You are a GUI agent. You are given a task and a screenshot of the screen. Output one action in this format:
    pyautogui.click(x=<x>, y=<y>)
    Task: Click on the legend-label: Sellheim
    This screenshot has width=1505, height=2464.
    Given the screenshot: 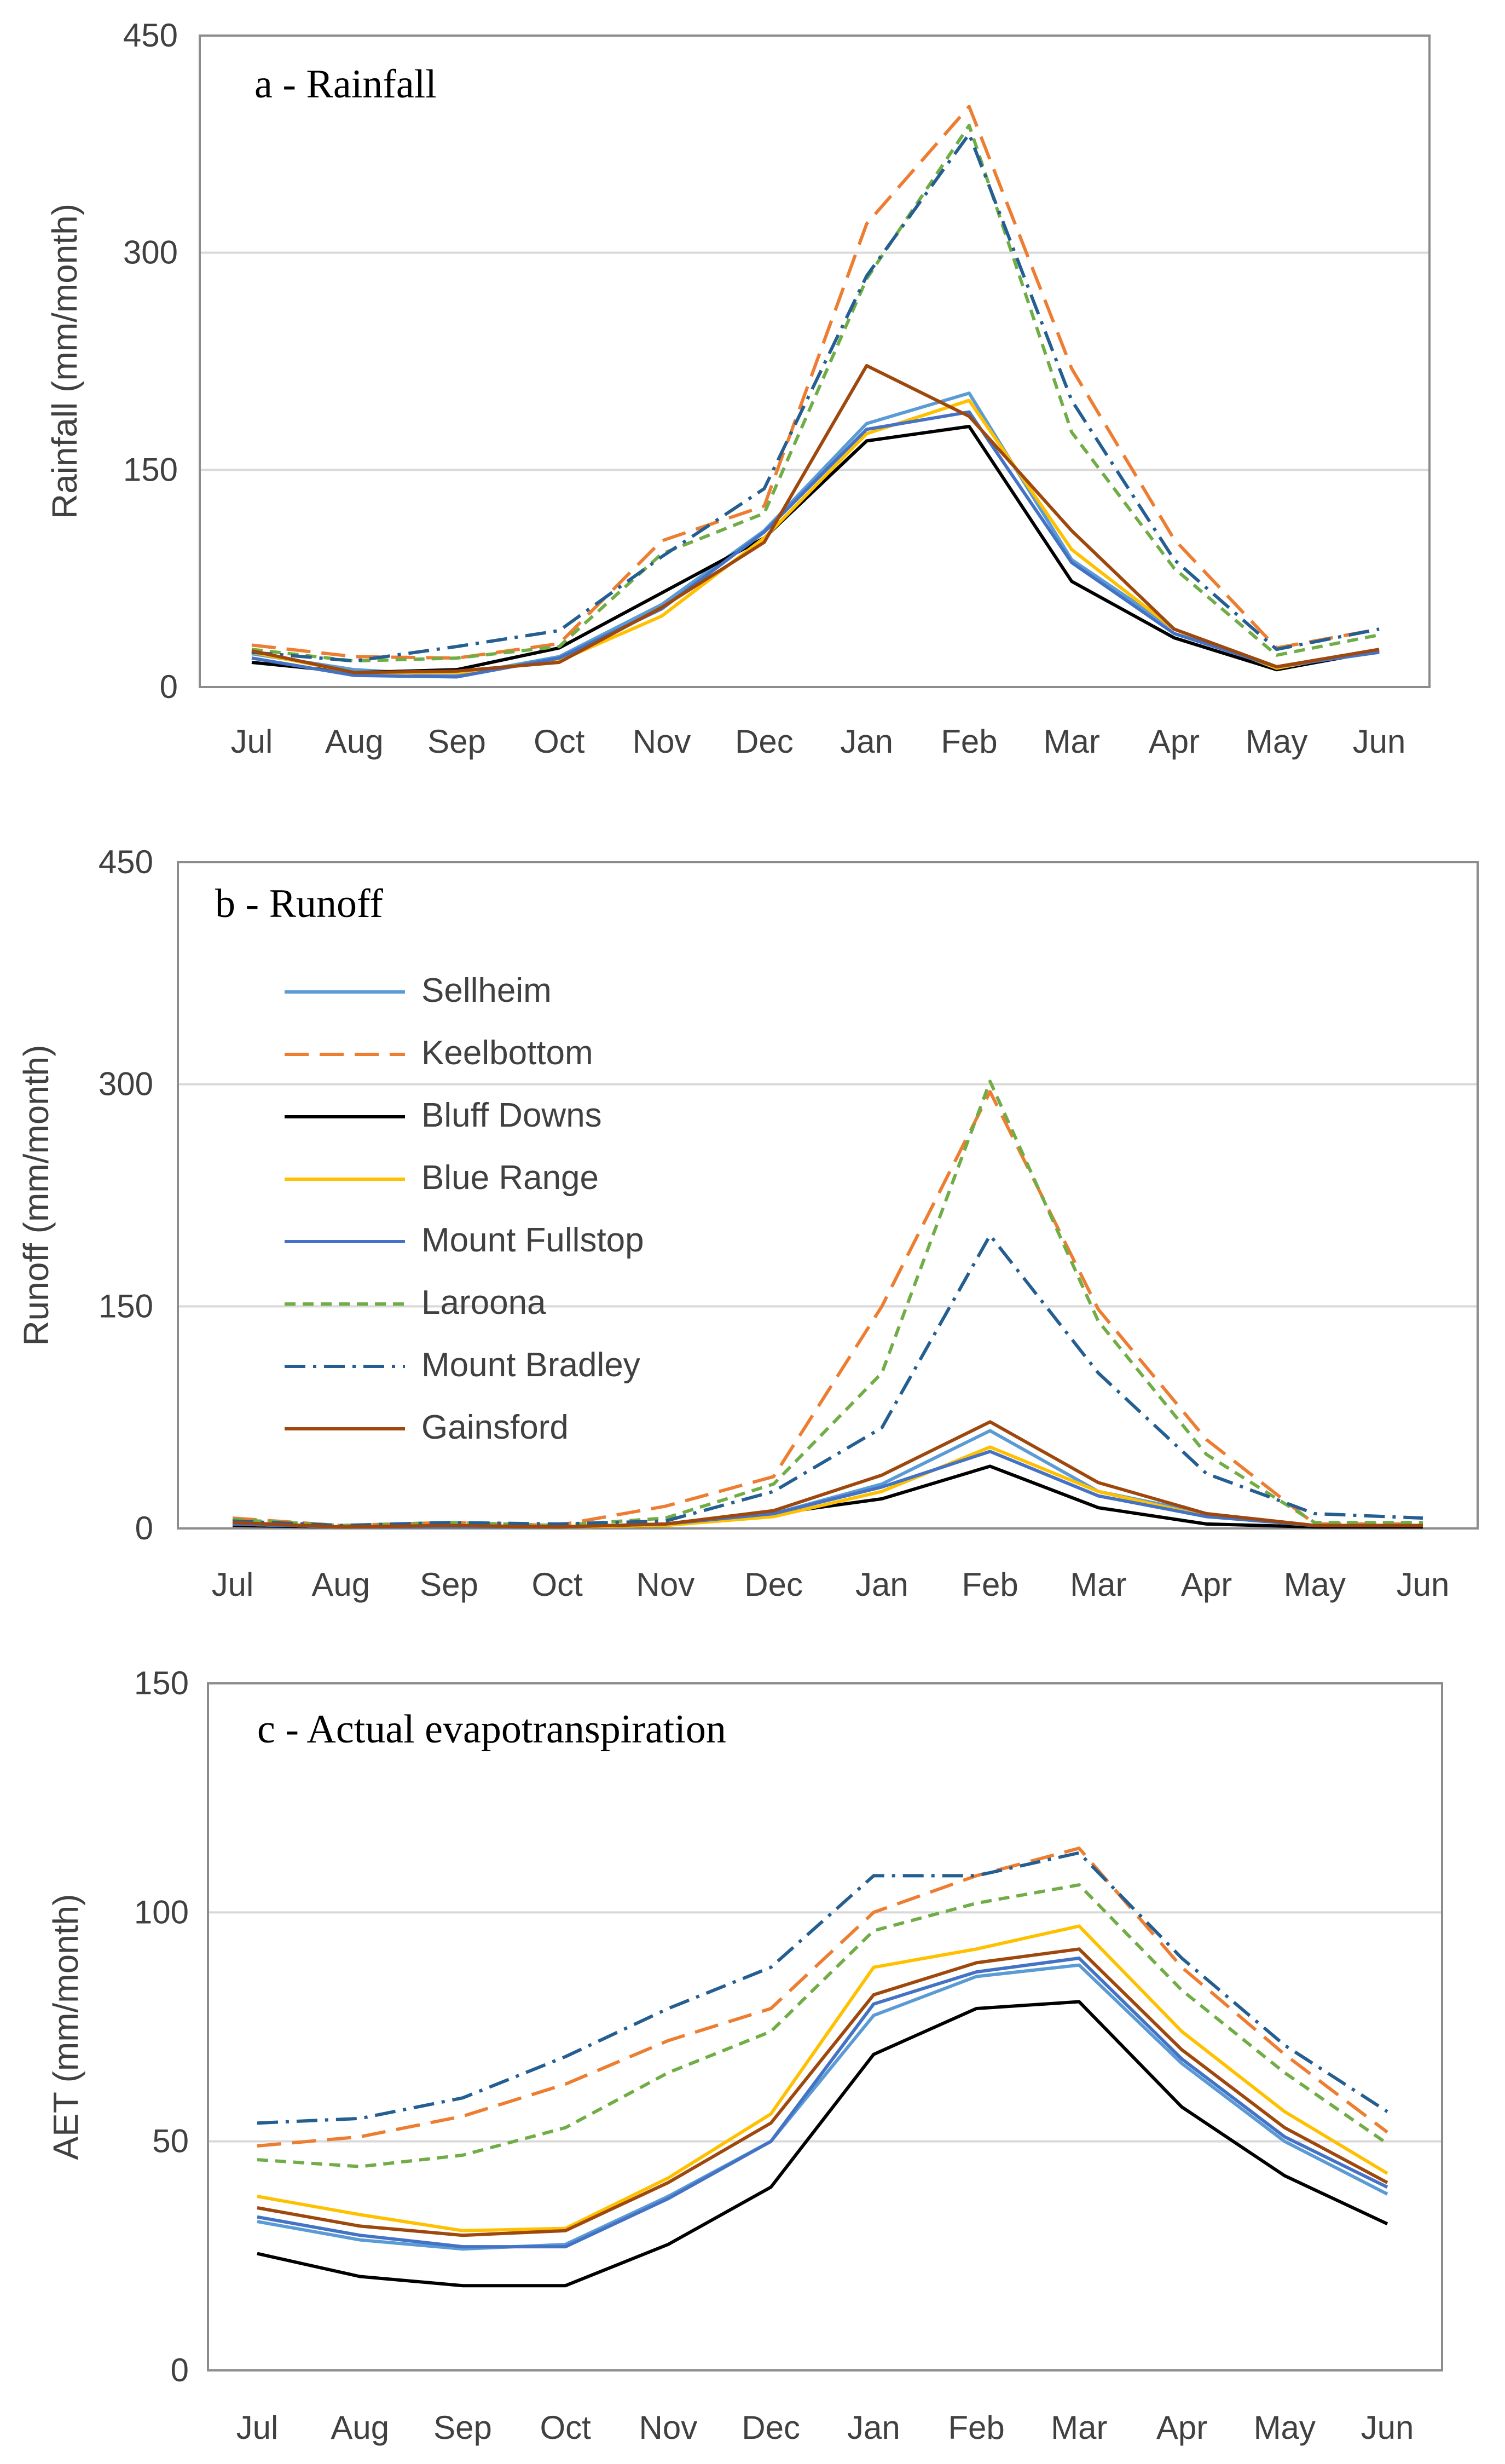 What is the action you would take?
    pyautogui.click(x=486, y=990)
    